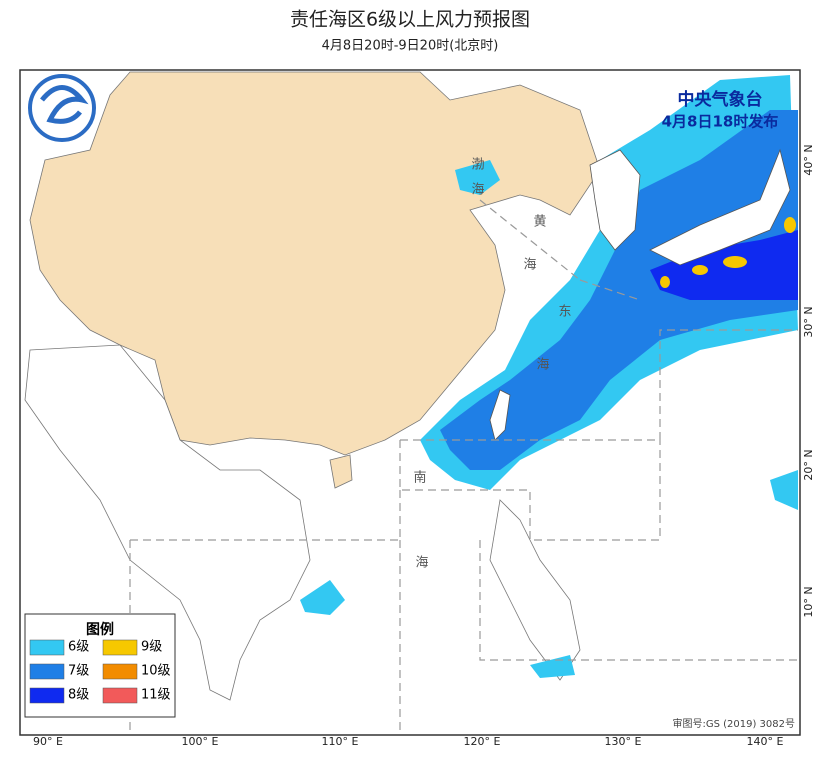 Image resolution: width=821 pixels, height=758 pixels. I want to click on legend-items: 6级 7级 8级 9级 10级 11级, so click(100, 671).